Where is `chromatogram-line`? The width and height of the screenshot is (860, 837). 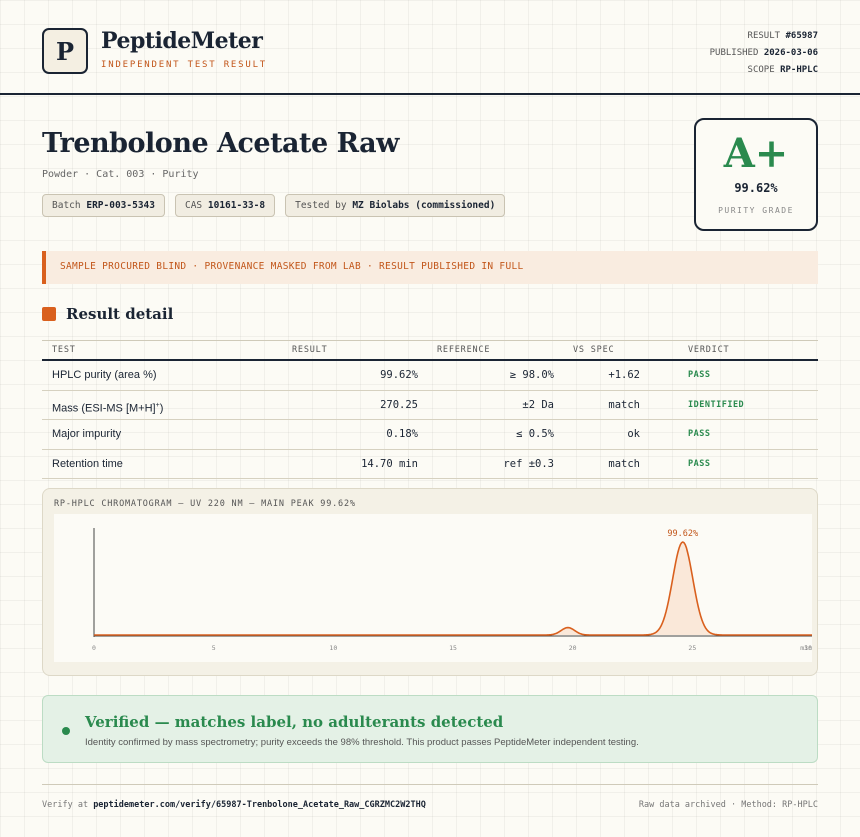
chromatogram-line is located at coordinates (453, 588).